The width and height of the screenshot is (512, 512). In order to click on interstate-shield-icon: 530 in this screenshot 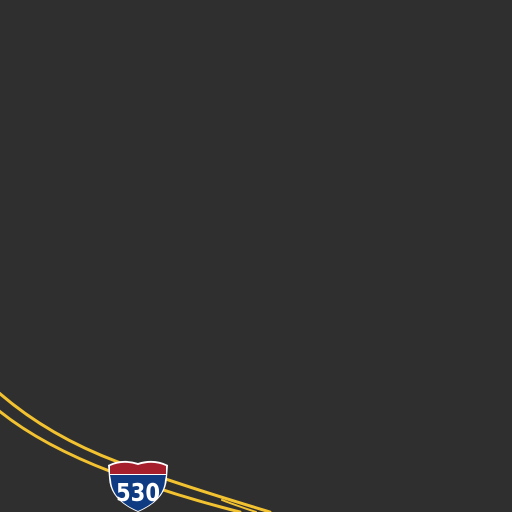, I will do `click(138, 486)`.